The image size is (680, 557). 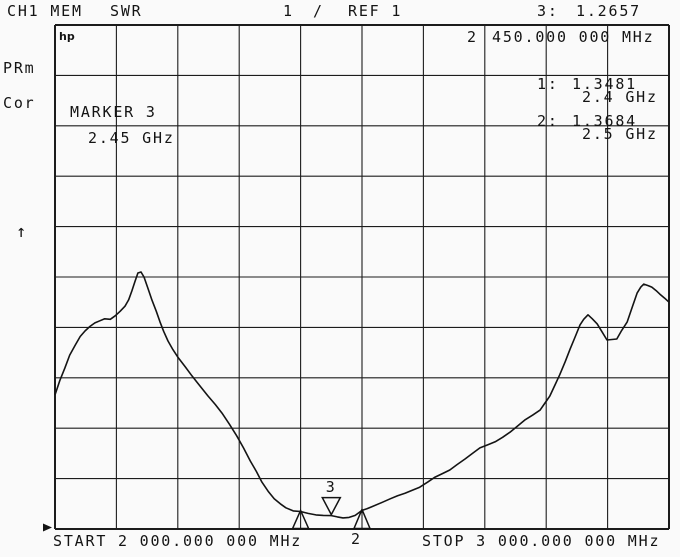 I want to click on trace-markers, so click(x=331, y=513).